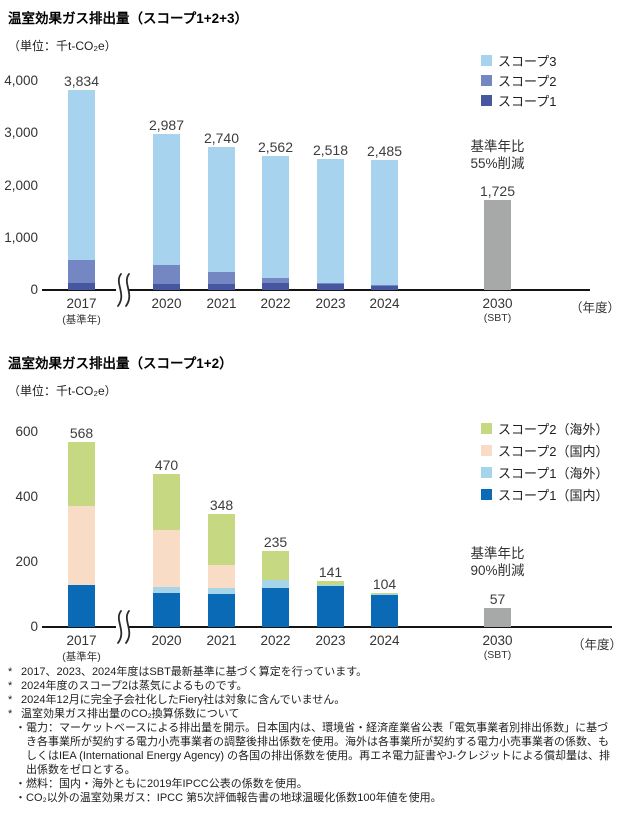 The width and height of the screenshot is (620, 820). What do you see at coordinates (21, 81) in the screenshot?
I see `y-tick-label: 4,000` at bounding box center [21, 81].